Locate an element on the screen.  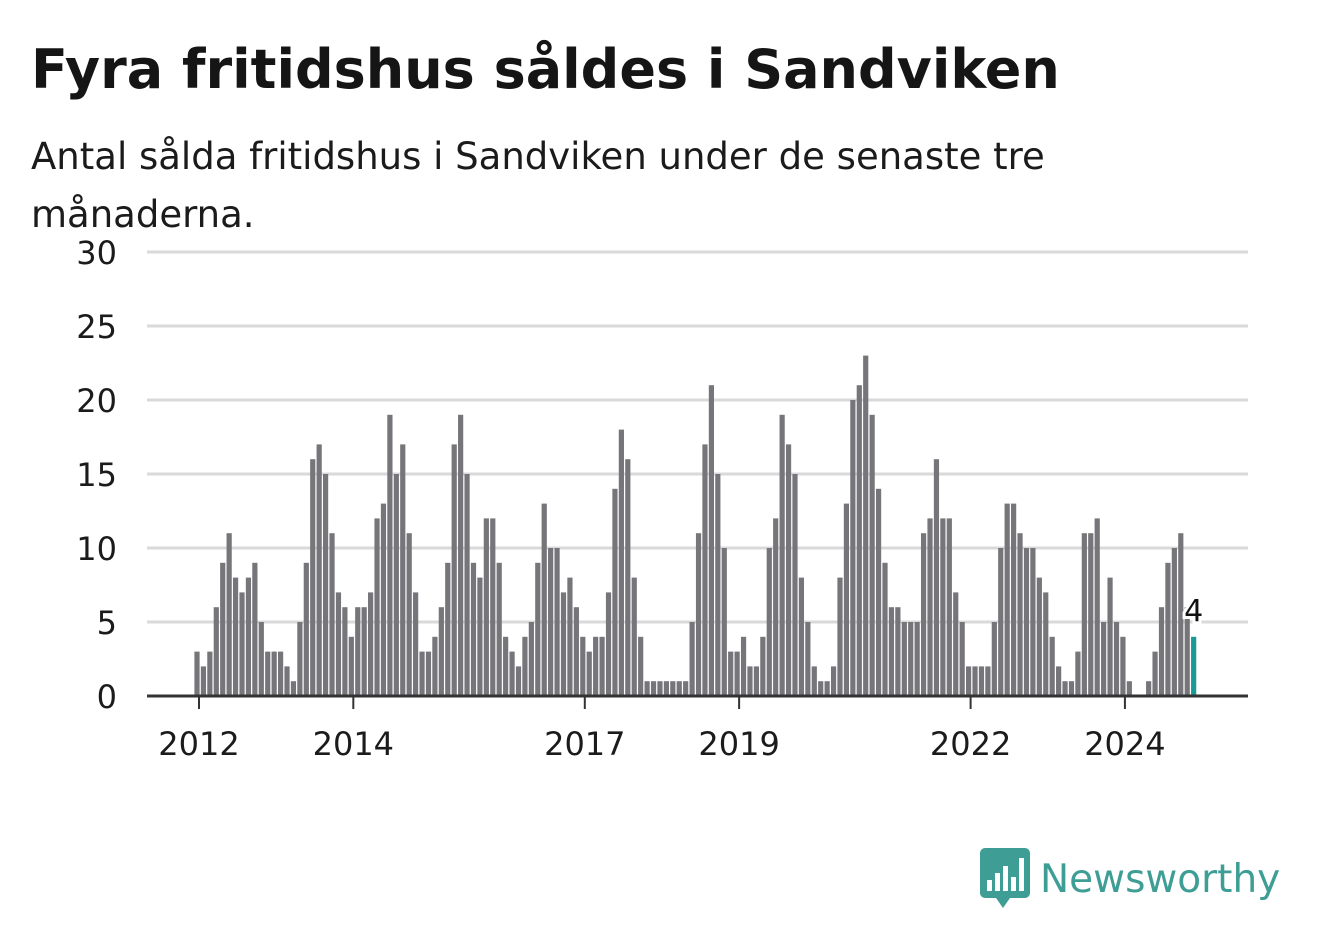
x-tick-label: 2017 is located at coordinates (584, 744).